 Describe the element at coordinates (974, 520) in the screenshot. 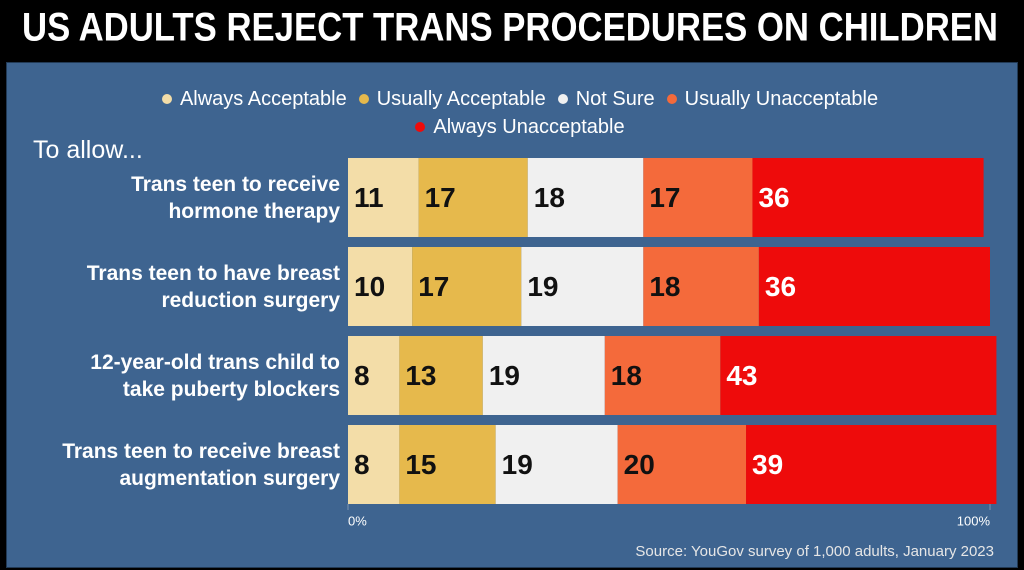

I see `x-tick-label: 100%` at that location.